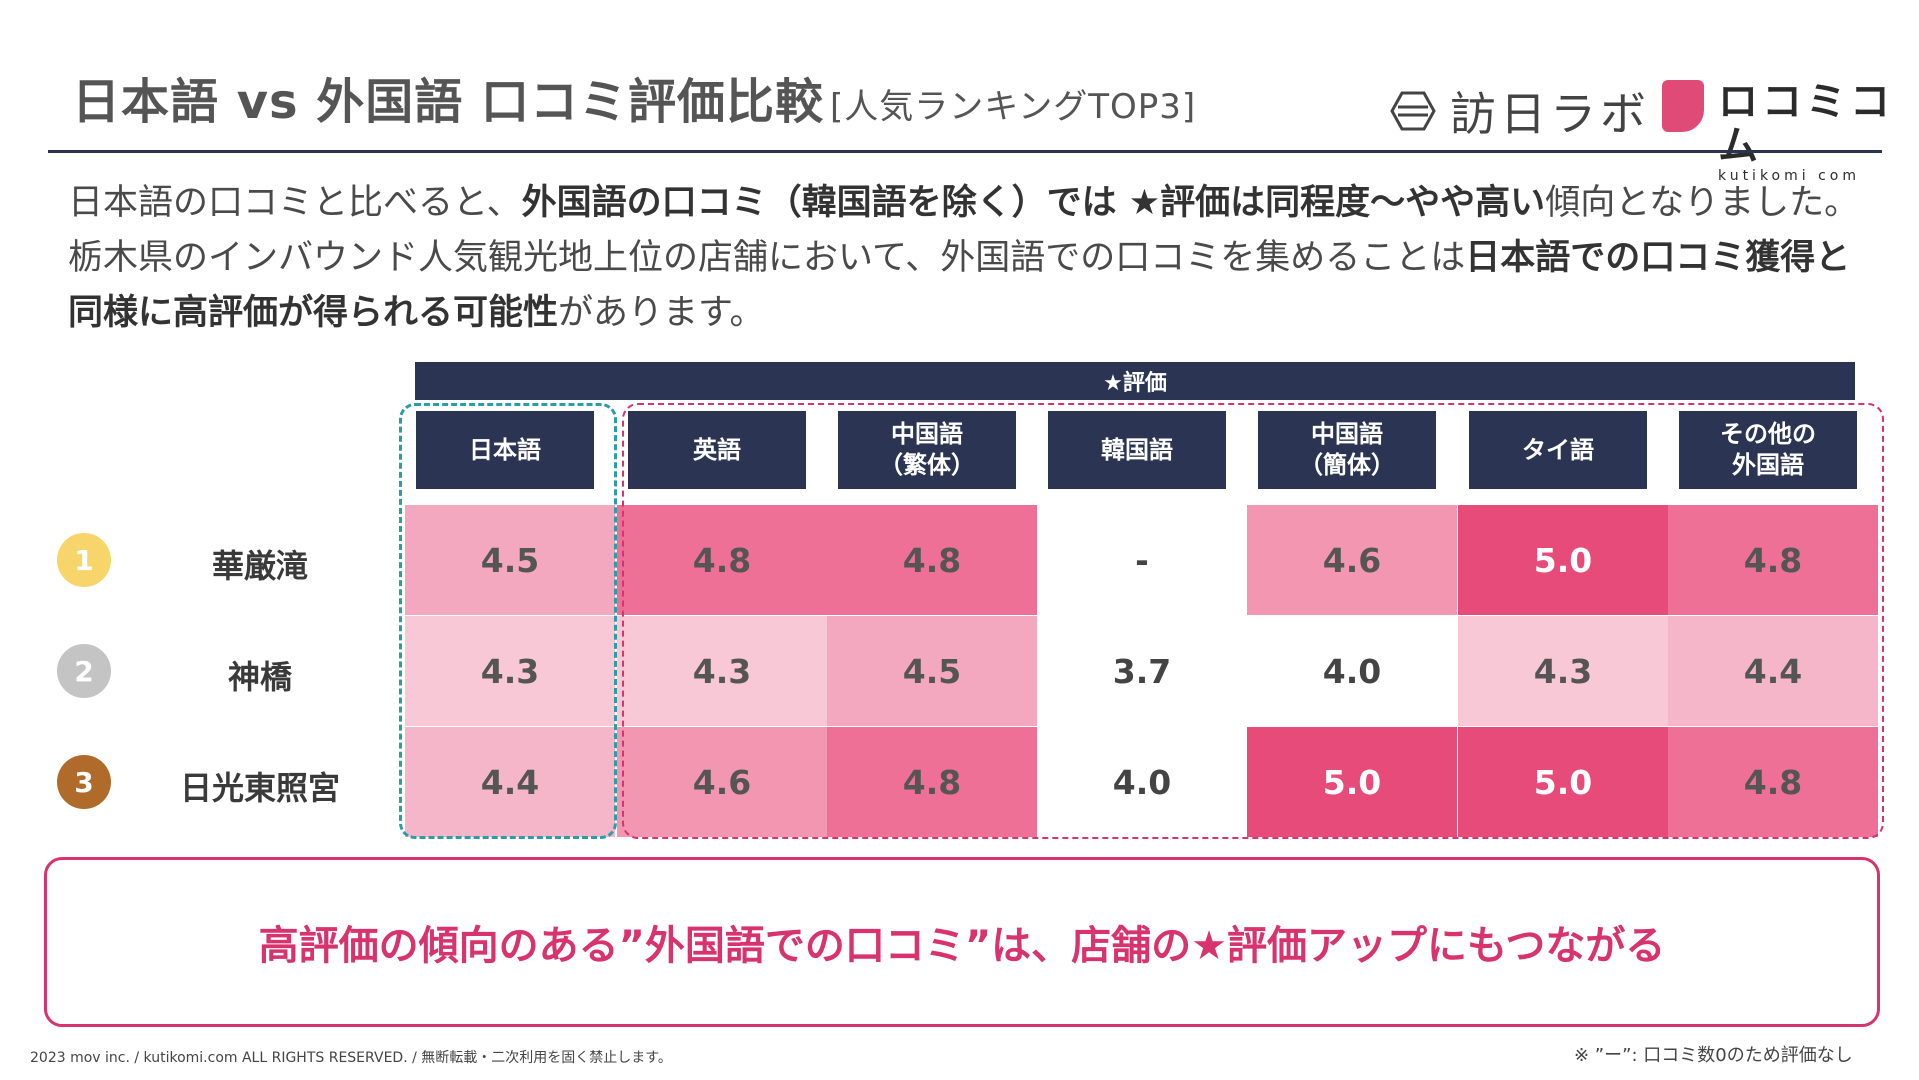  What do you see at coordinates (1013, 107) in the screenshot?
I see `title-subtitle: [人気ランキングTOP3]` at bounding box center [1013, 107].